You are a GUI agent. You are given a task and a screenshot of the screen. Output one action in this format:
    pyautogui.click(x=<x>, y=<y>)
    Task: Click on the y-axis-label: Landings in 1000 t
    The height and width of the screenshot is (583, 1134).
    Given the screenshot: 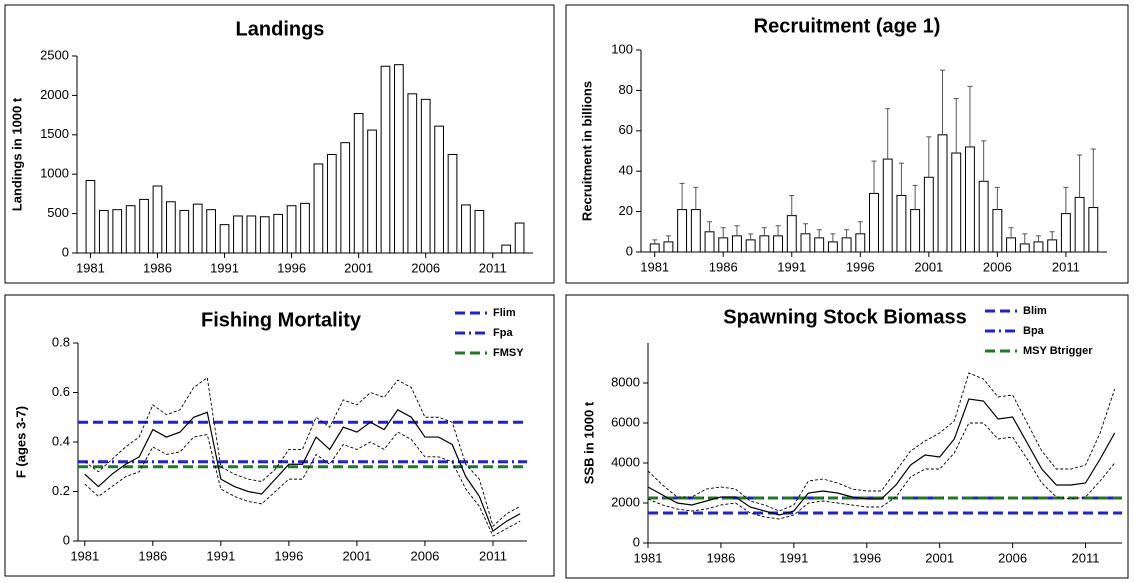 What is the action you would take?
    pyautogui.click(x=16, y=154)
    